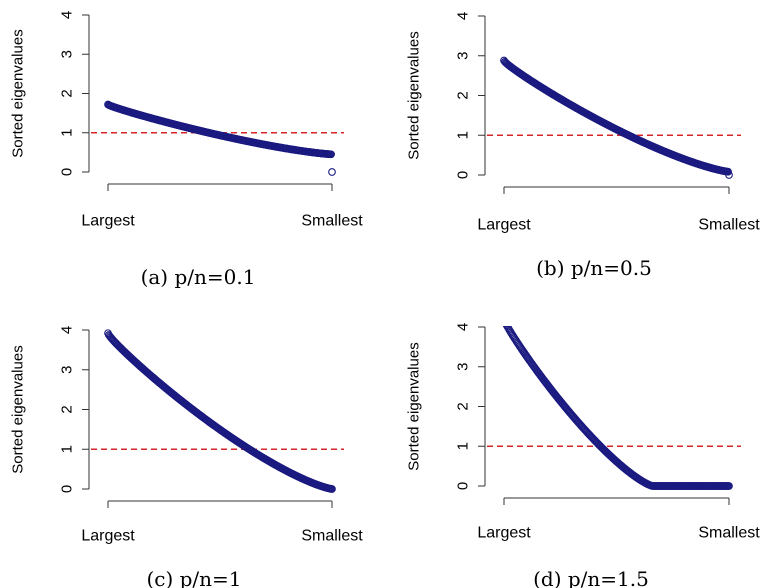 This screenshot has height=588, width=769. What do you see at coordinates (198, 277) in the screenshot?
I see `panel-caption: (a) p/n=0.1` at bounding box center [198, 277].